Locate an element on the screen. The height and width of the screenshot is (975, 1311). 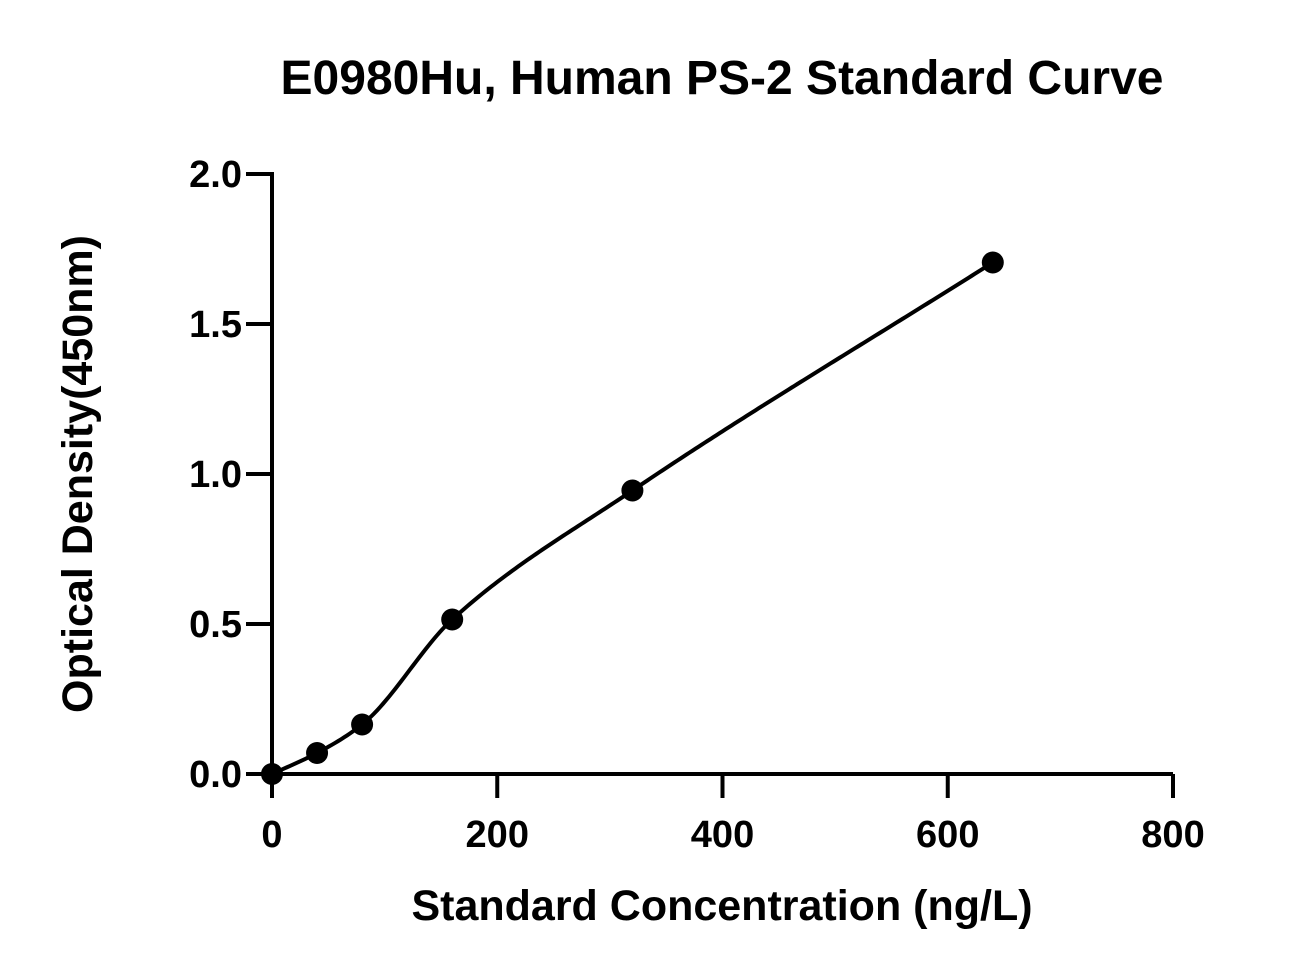
y-axis-label: Optical Density(450nm) is located at coordinates (78, 474).